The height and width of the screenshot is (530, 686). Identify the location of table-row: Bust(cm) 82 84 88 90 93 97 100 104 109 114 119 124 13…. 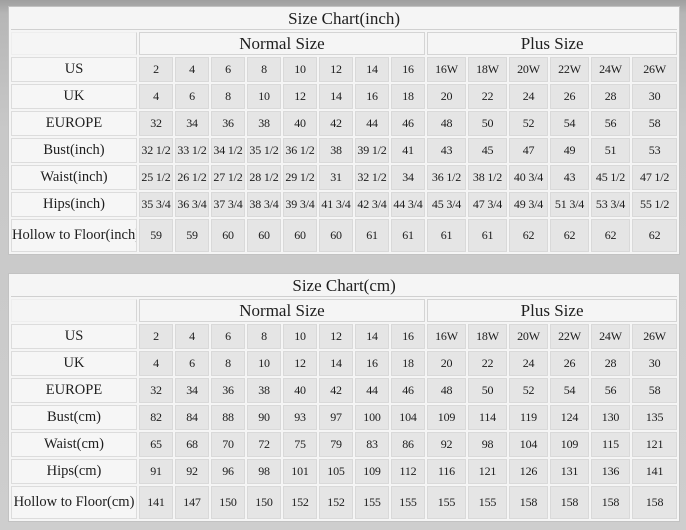
(344, 417).